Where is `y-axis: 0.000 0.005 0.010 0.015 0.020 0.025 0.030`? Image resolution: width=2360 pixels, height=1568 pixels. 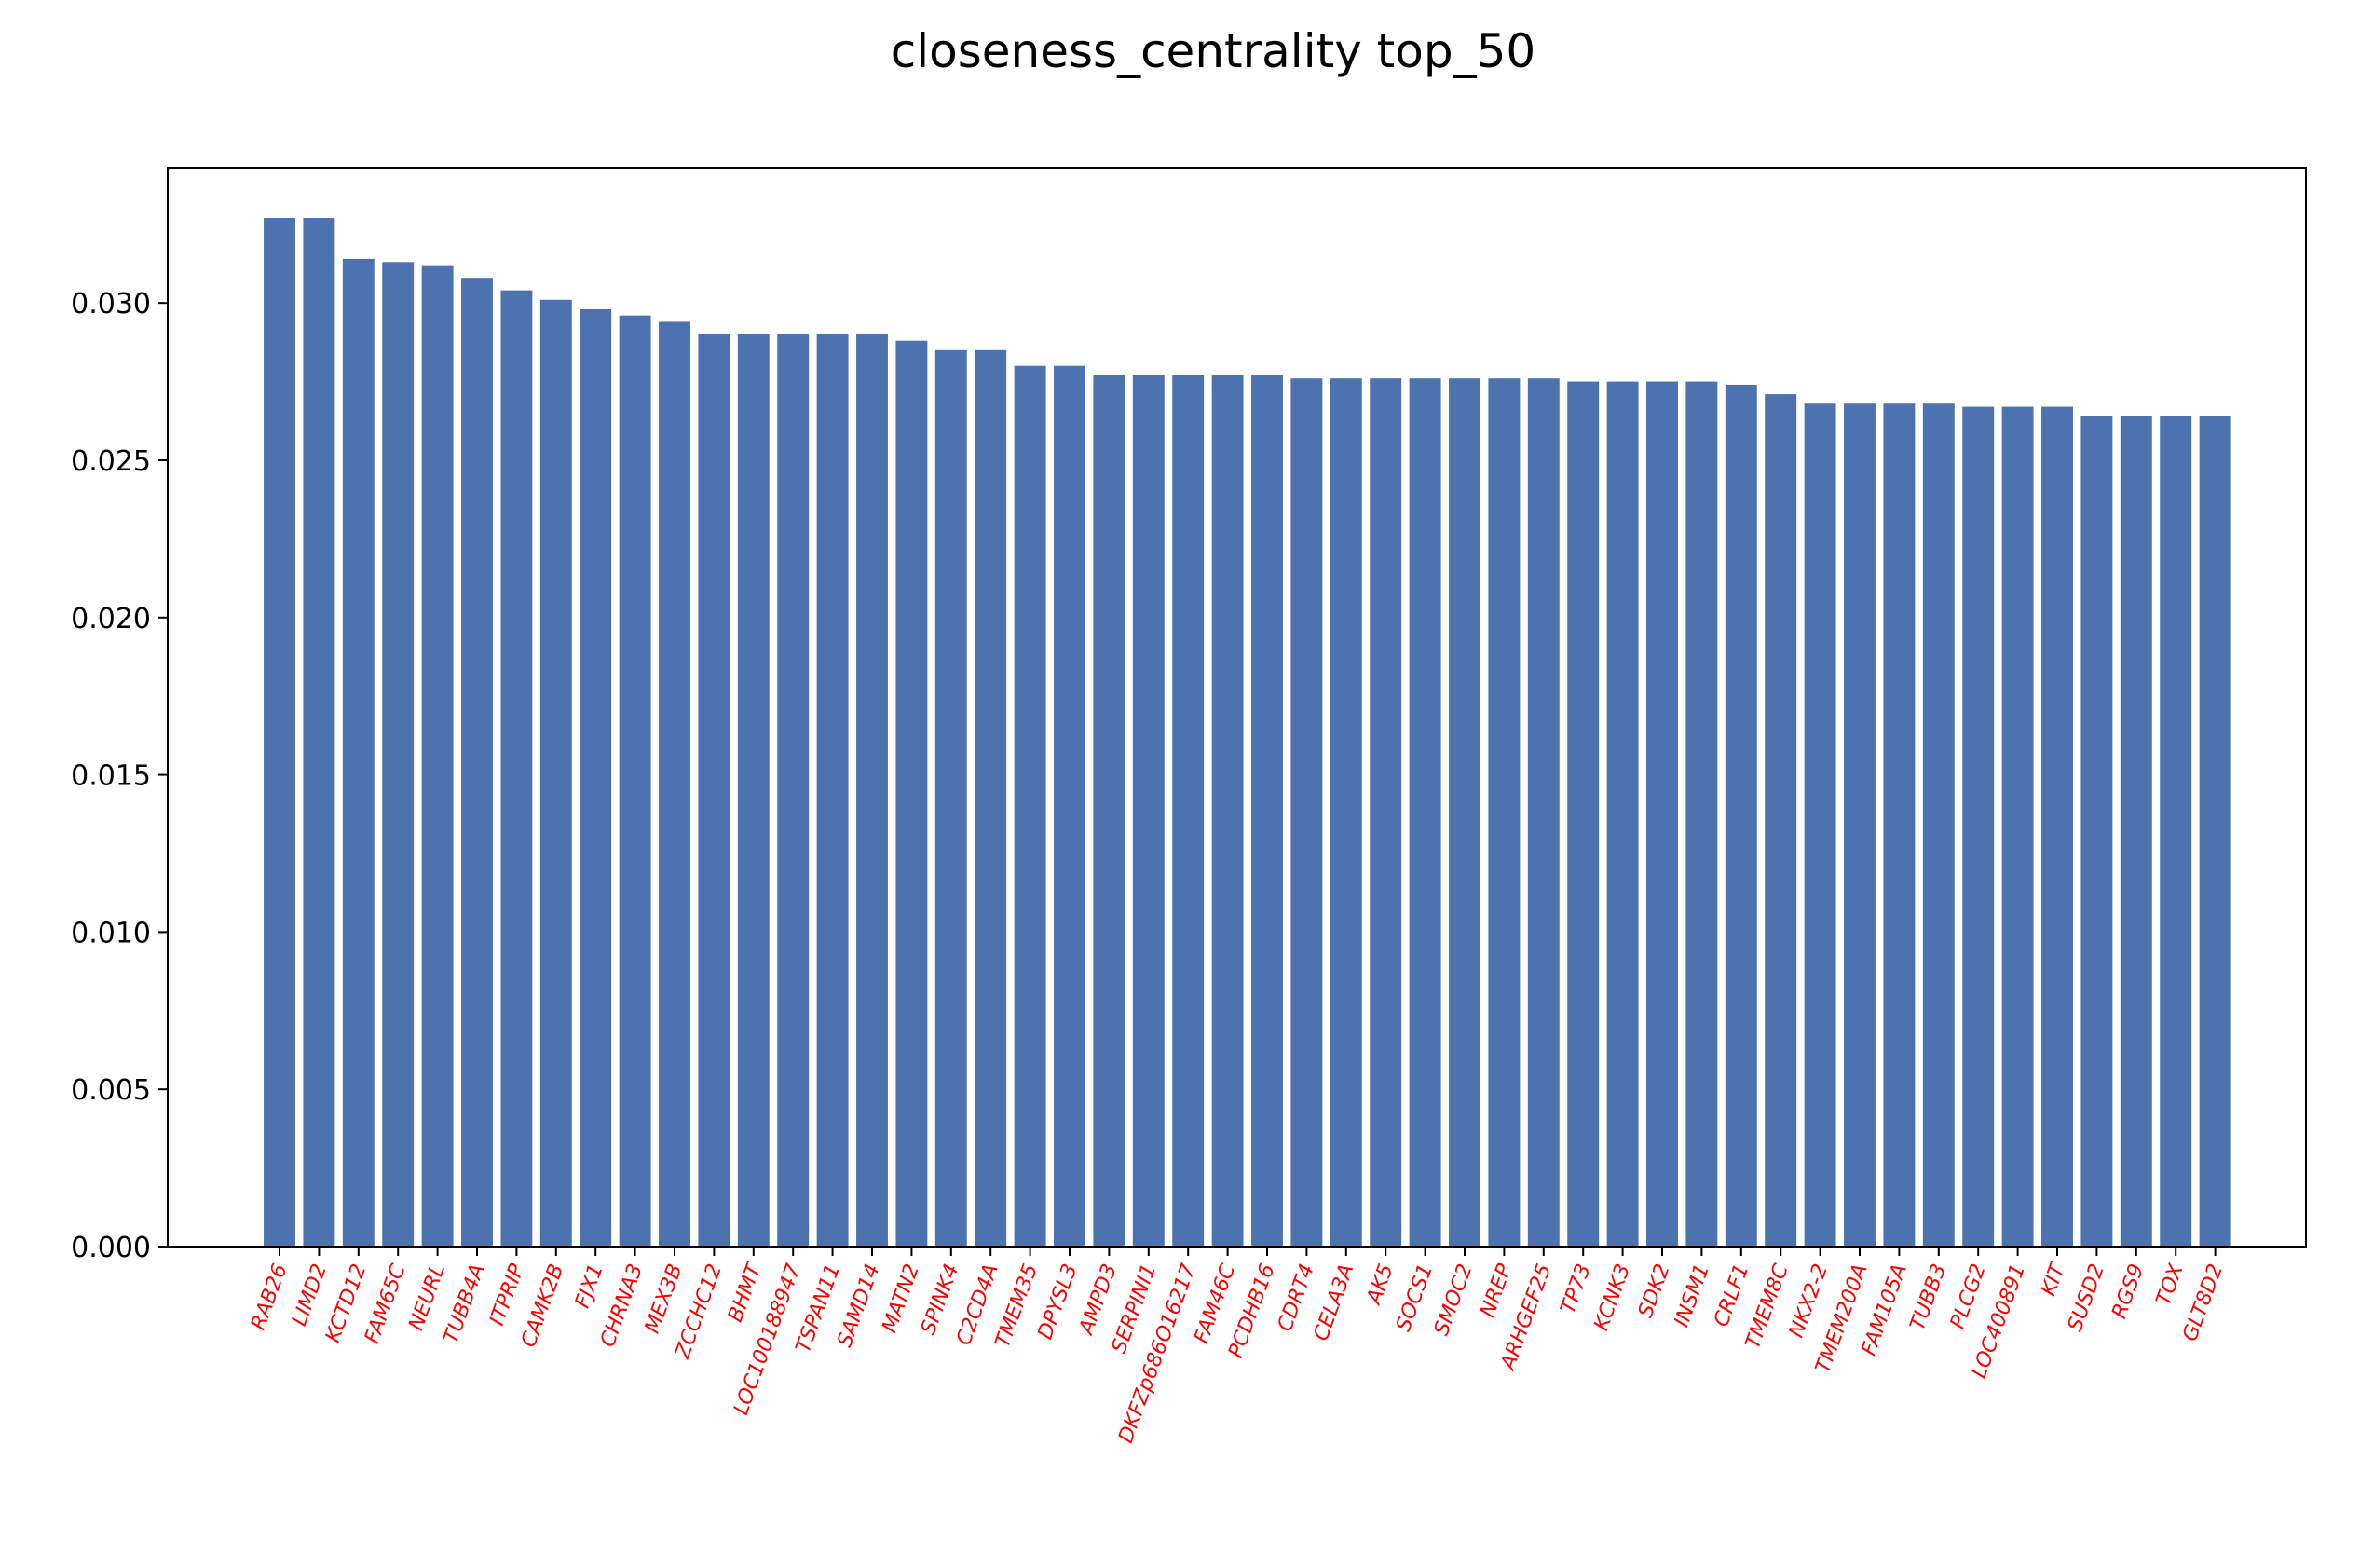
y-axis: 0.000 0.005 0.010 0.015 0.020 0.025 0.030 is located at coordinates (120, 776).